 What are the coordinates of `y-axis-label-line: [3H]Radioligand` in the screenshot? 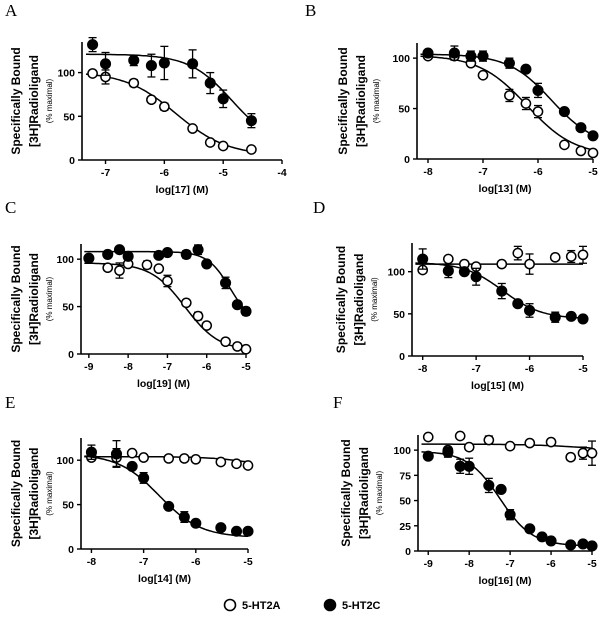 It's located at (364, 493).